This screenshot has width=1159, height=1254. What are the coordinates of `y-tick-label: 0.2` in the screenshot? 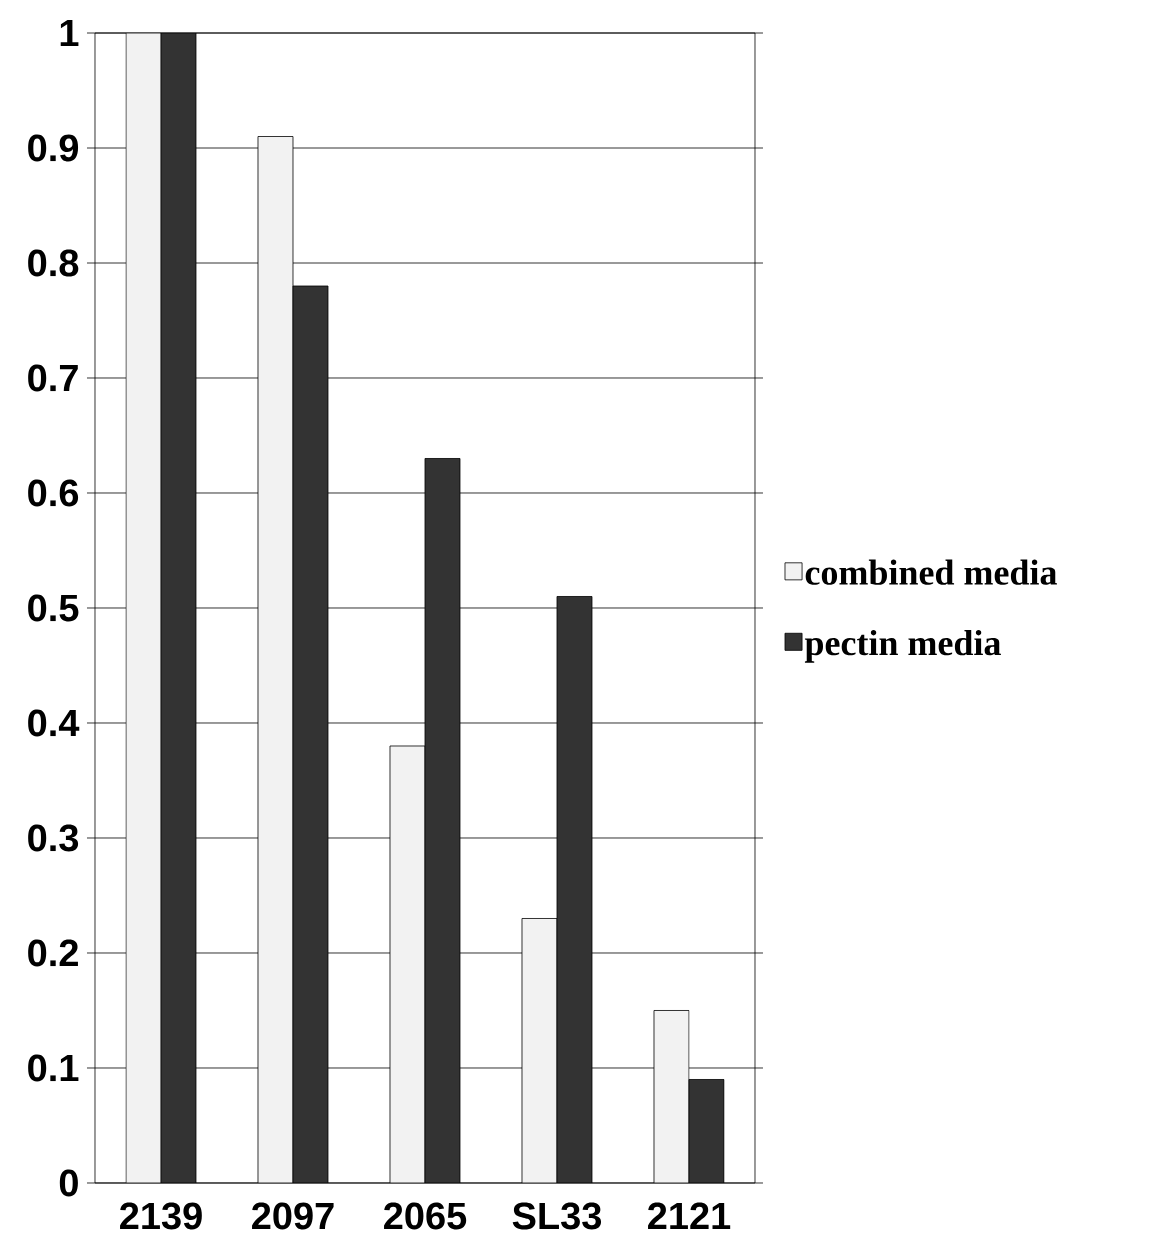 It's located at (53, 953).